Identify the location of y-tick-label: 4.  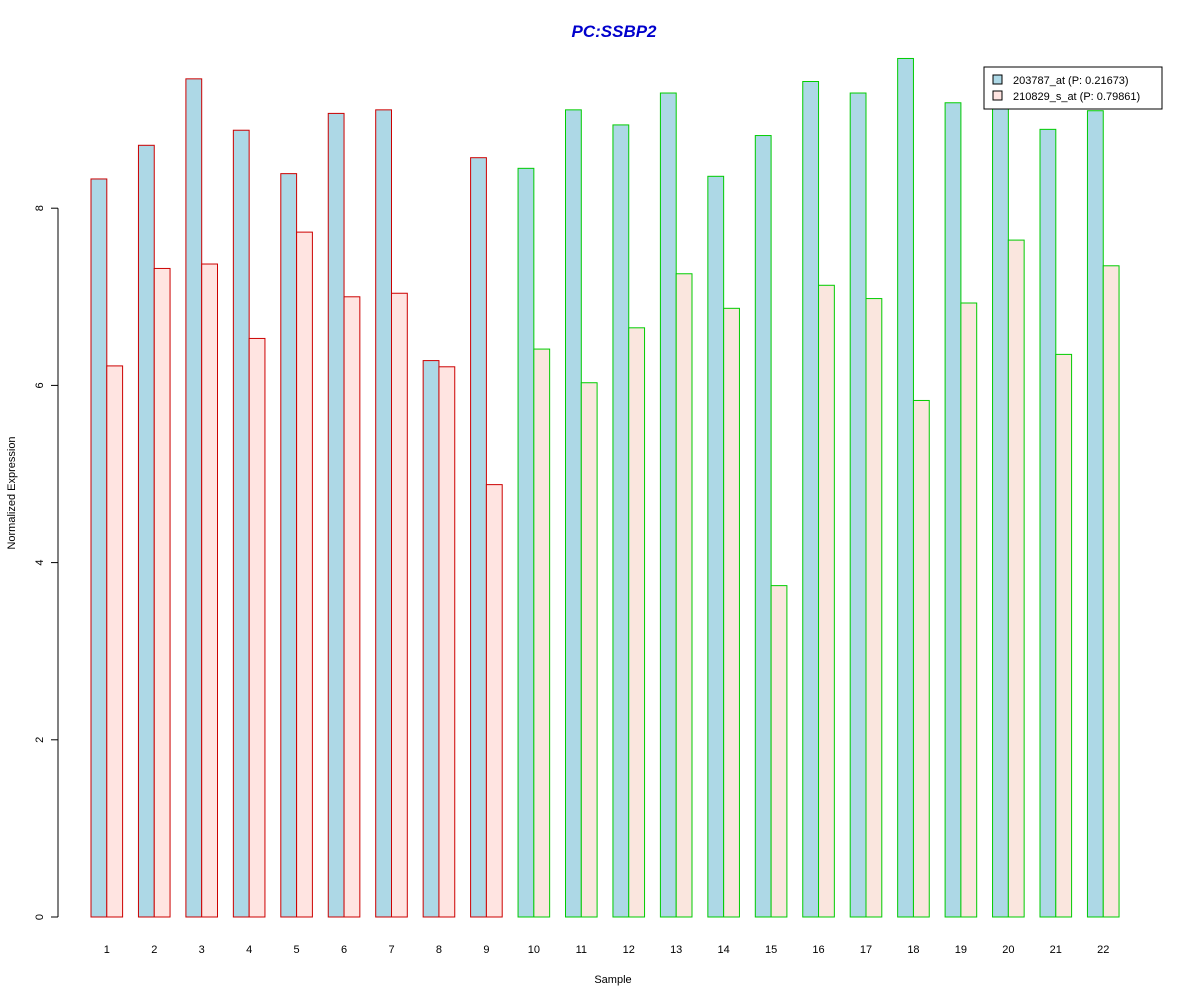
(40, 563).